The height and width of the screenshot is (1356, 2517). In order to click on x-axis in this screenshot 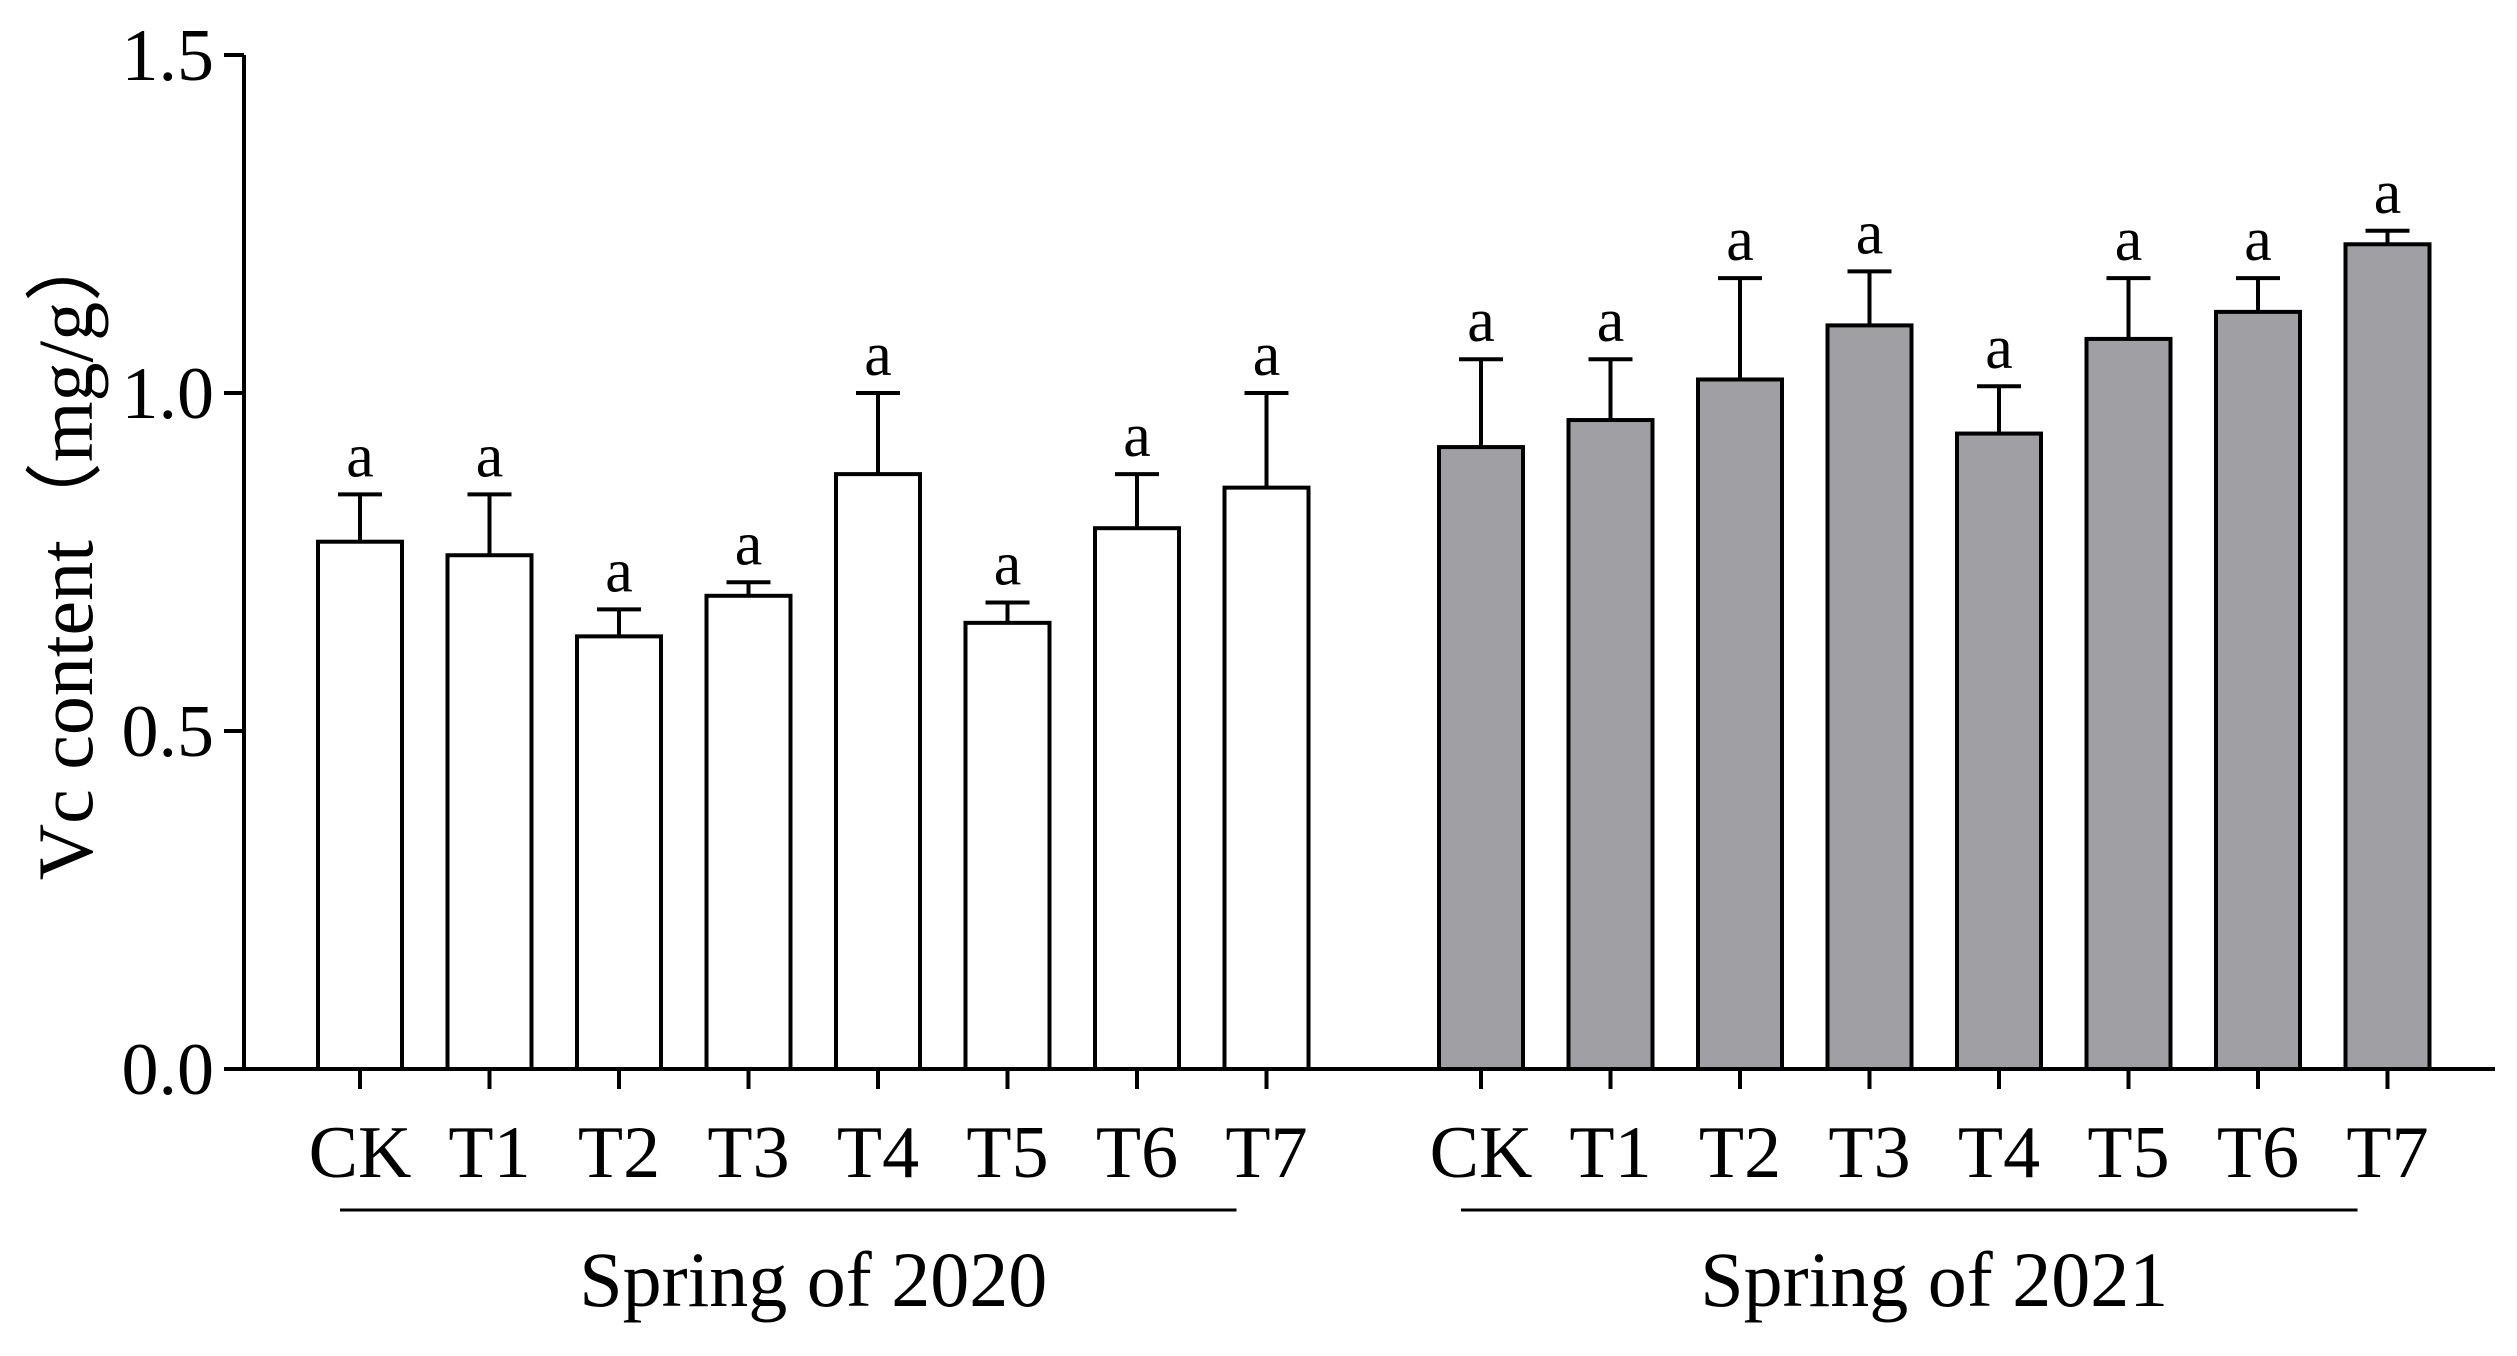, I will do `click(1368, 1078)`.